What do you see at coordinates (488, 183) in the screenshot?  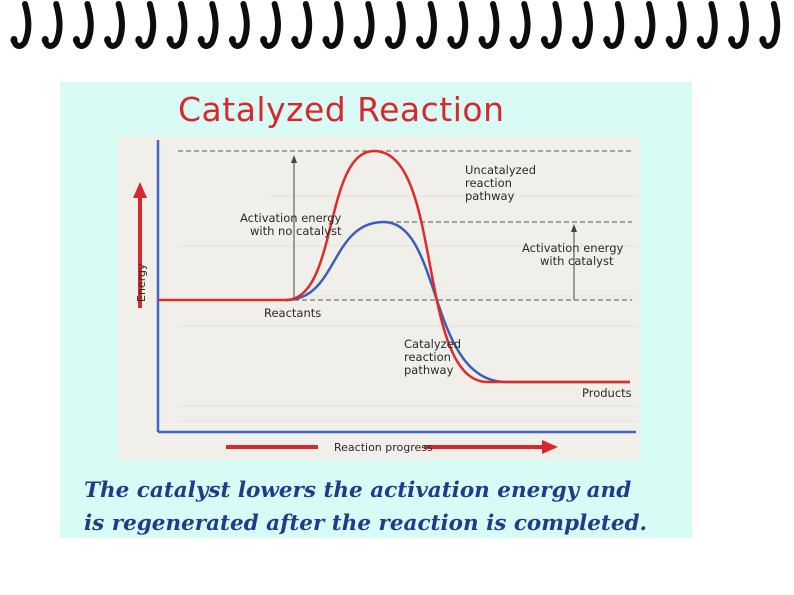 I see `label-uncatalyzed-line2: reaction` at bounding box center [488, 183].